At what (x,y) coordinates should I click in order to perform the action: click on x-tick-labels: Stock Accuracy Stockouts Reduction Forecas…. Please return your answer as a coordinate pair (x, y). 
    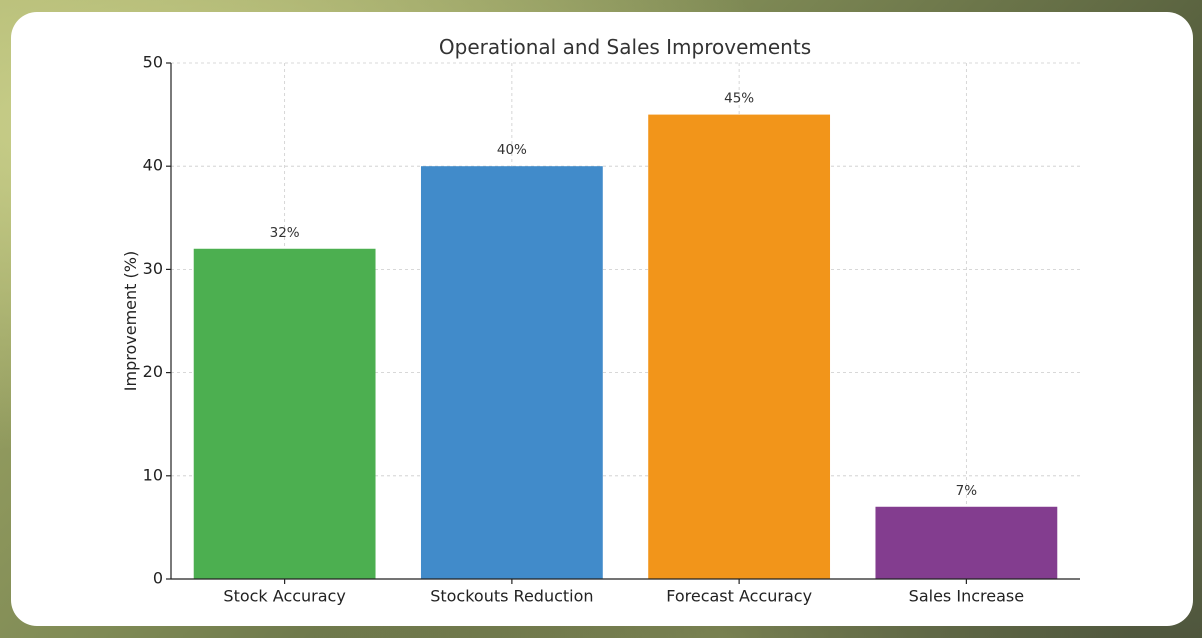
    Looking at the image, I should click on (623, 596).